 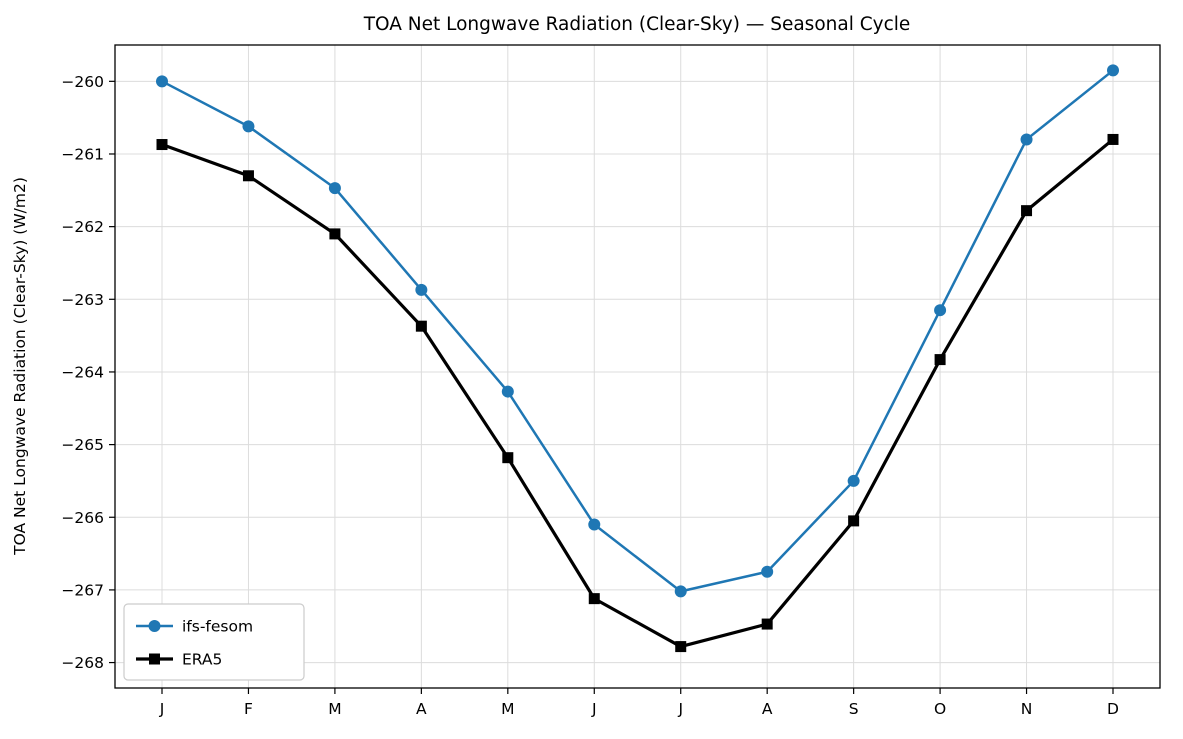 What do you see at coordinates (1113, 709) in the screenshot?
I see `x-tick-label: D` at bounding box center [1113, 709].